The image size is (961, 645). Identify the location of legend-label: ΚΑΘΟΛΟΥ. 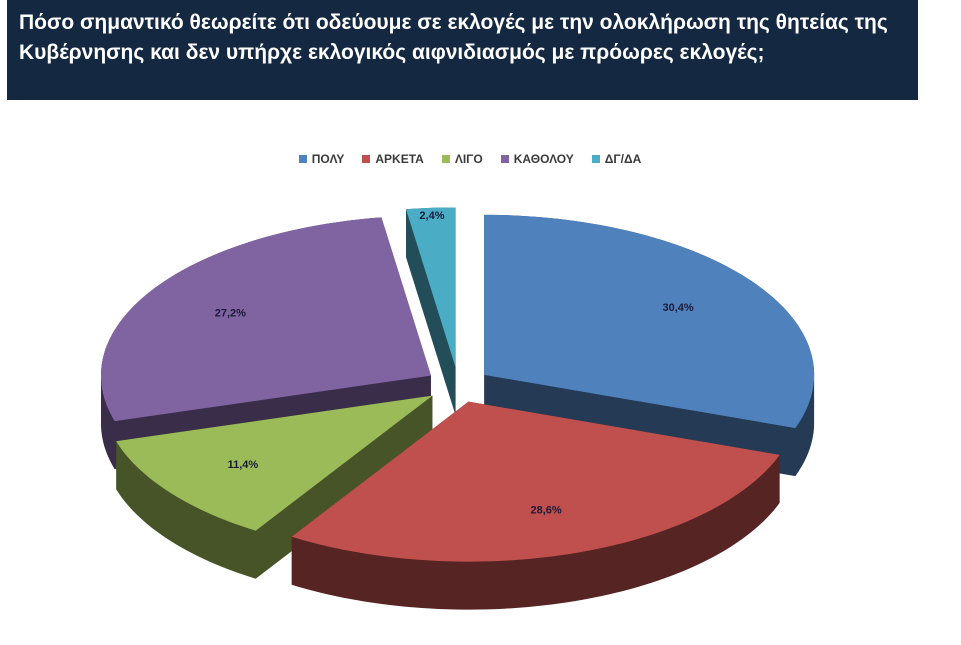
(543, 159).